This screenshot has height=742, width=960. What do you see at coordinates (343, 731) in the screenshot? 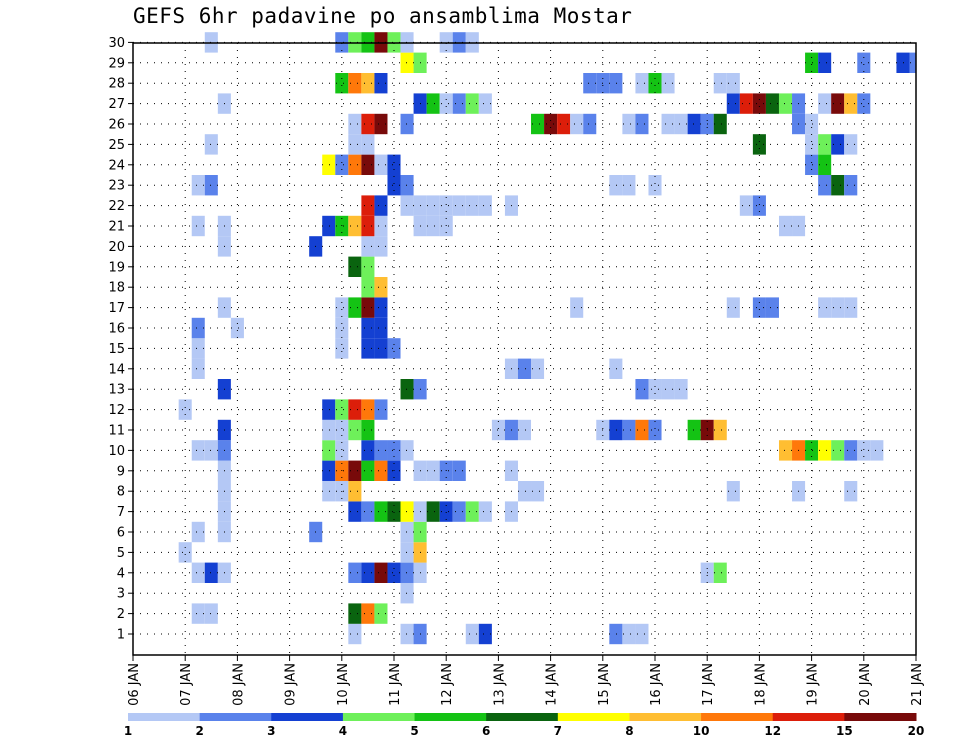
I see `colorbar-label: 4` at bounding box center [343, 731].